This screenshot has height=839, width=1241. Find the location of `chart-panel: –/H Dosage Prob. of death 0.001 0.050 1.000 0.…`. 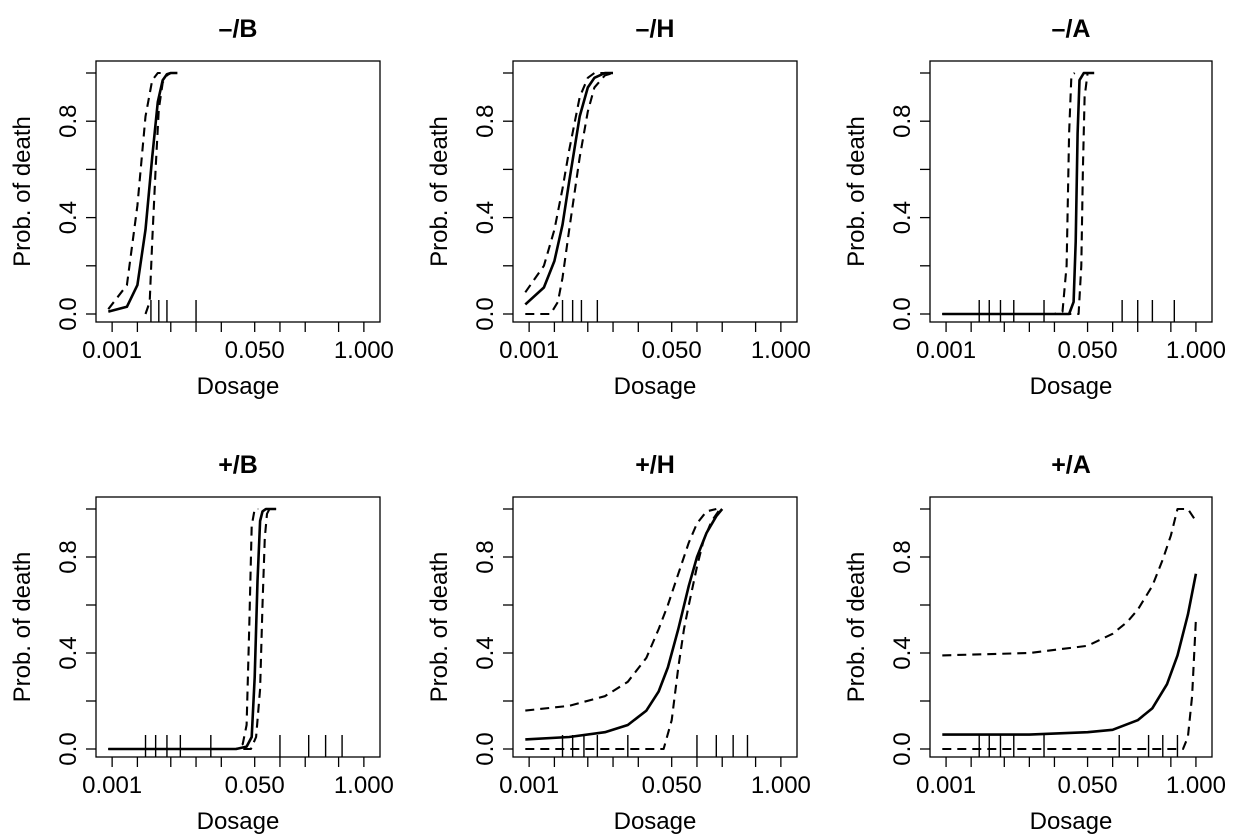

chart-panel: –/H Dosage Prob. of death 0.001 0.050 1.000 0.… is located at coordinates (618, 207).